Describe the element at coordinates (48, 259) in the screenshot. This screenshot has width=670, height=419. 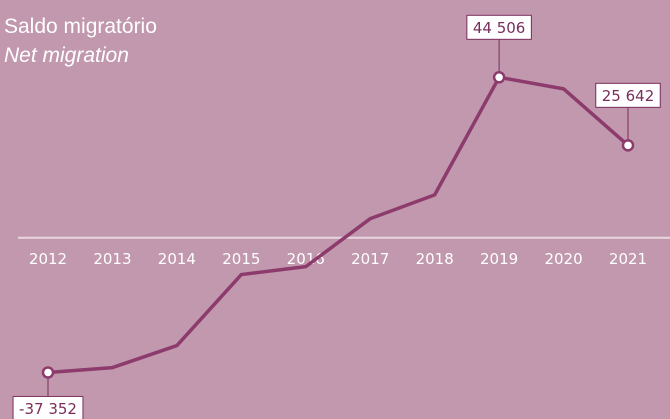
I see `x-tick-label: 2012` at that location.